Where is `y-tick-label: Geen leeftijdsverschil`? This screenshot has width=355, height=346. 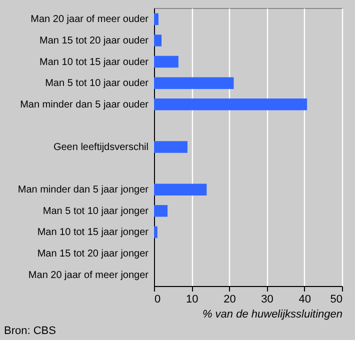 y-tick-label: Geen leeftijdsverschil is located at coordinates (100, 147).